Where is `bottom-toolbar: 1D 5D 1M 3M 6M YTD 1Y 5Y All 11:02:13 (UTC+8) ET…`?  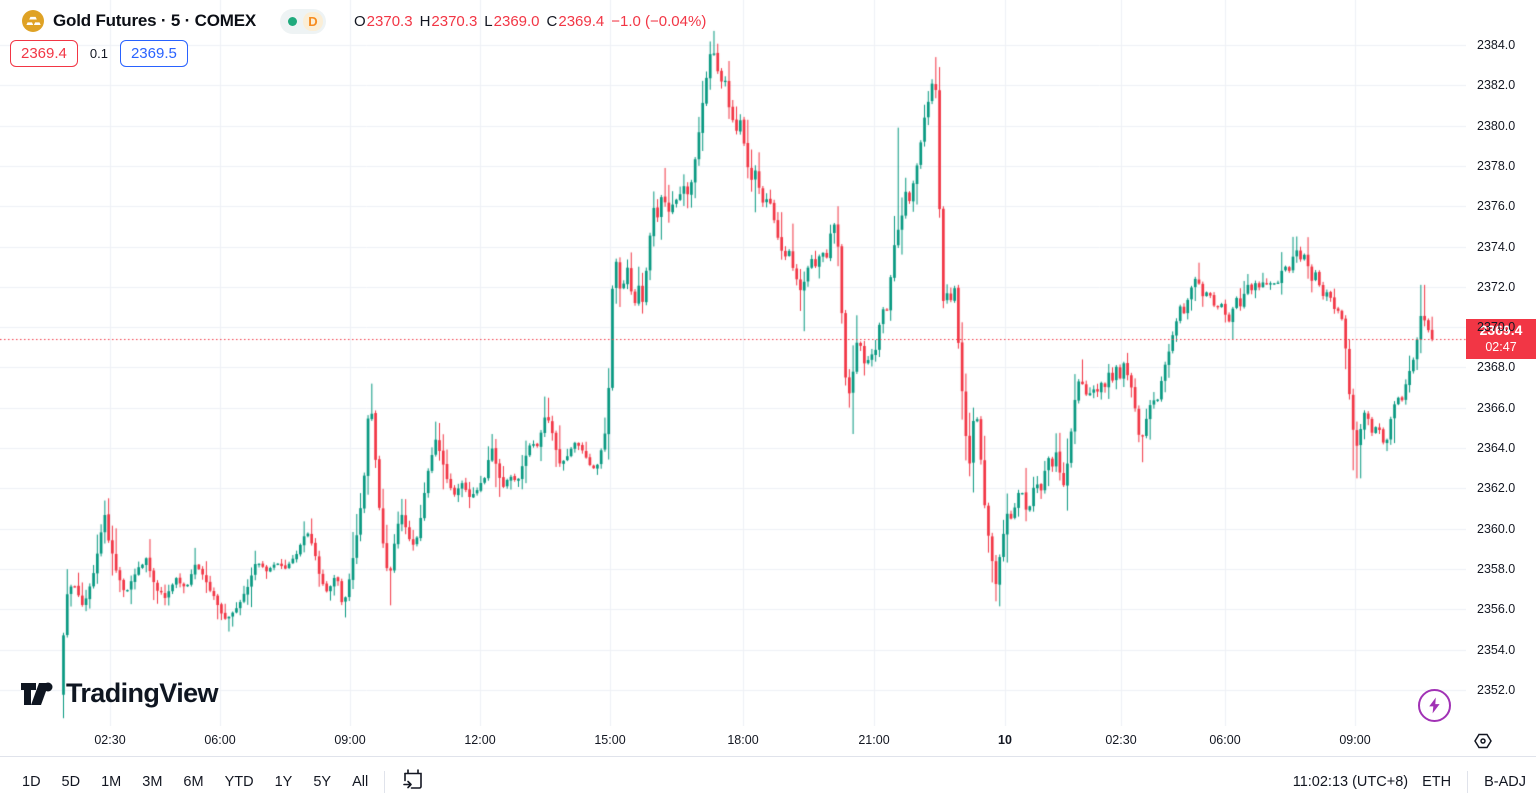
bottom-toolbar: 1D 5D 1M 3M 6M YTD 1Y 5Y All 11:02:13 (UTC+8) ET… is located at coordinates (768, 781).